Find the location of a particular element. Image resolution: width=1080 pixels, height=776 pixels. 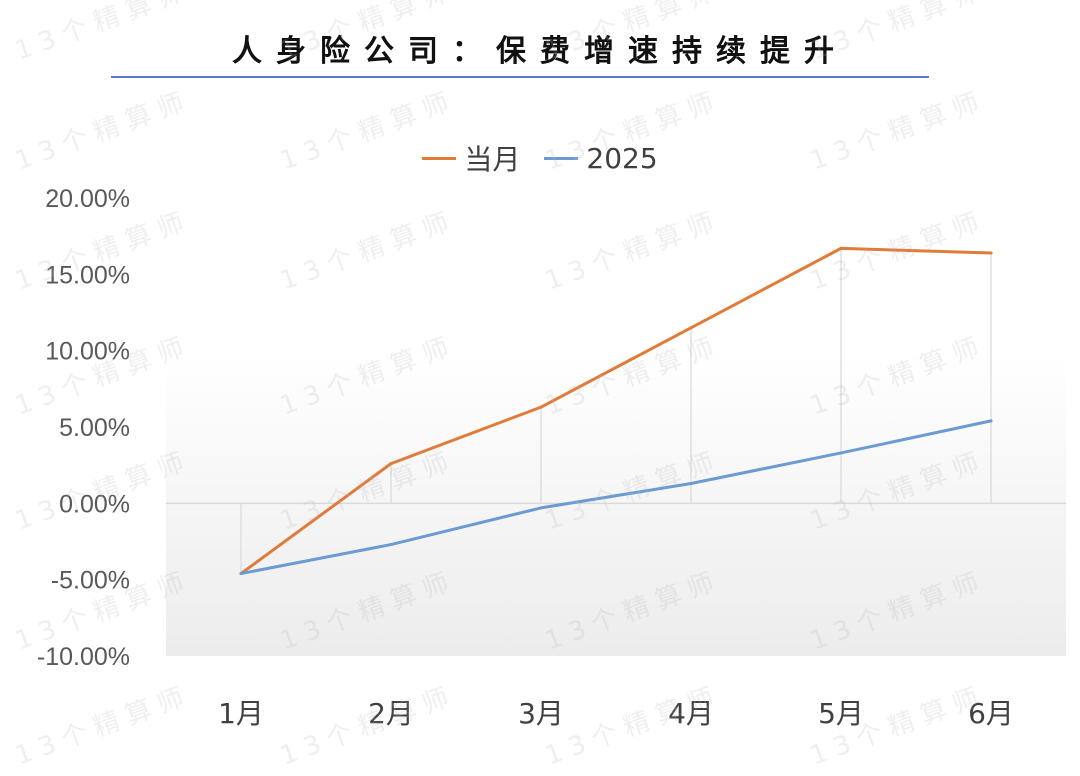

y-tick-label: 5.00% is located at coordinates (94, 428).